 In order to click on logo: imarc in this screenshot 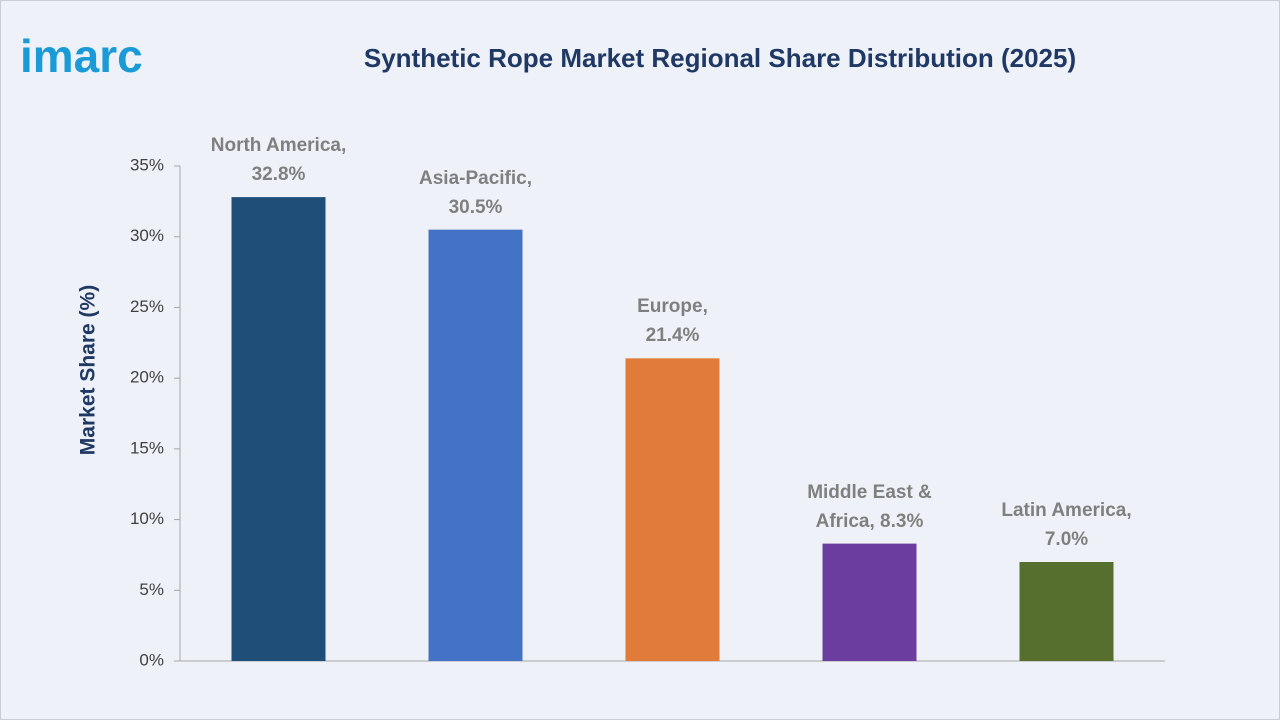, I will do `click(81, 56)`.